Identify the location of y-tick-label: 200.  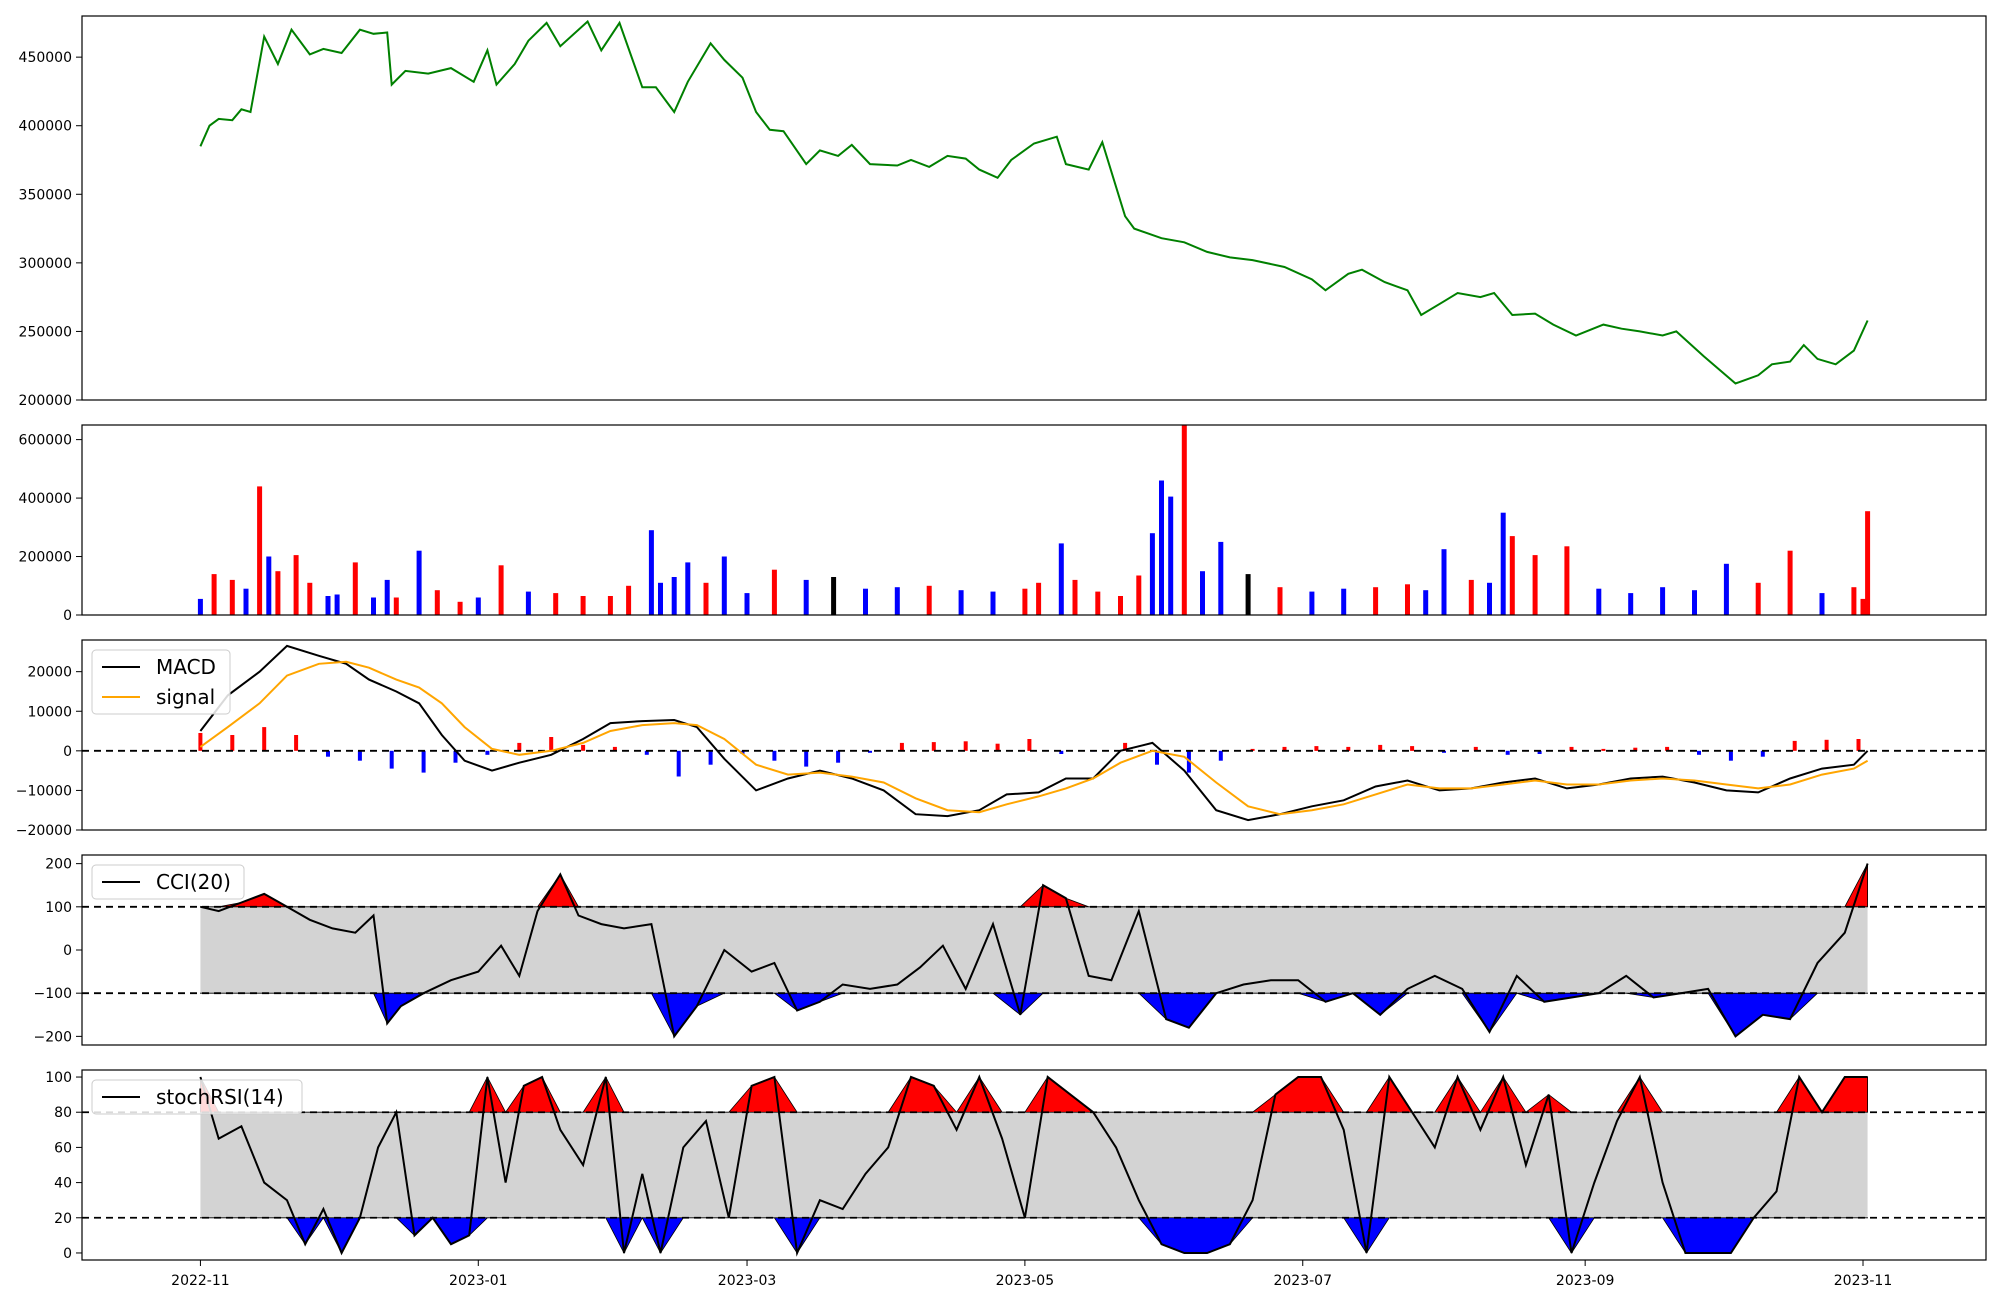
(58, 865).